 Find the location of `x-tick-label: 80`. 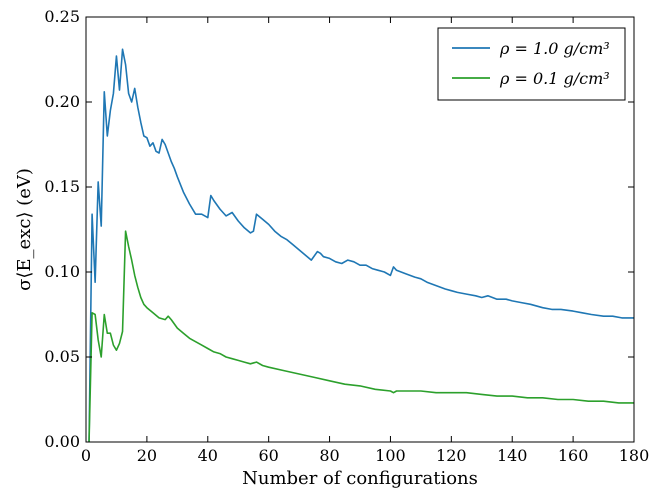

x-tick-label: 80 is located at coordinates (329, 455).